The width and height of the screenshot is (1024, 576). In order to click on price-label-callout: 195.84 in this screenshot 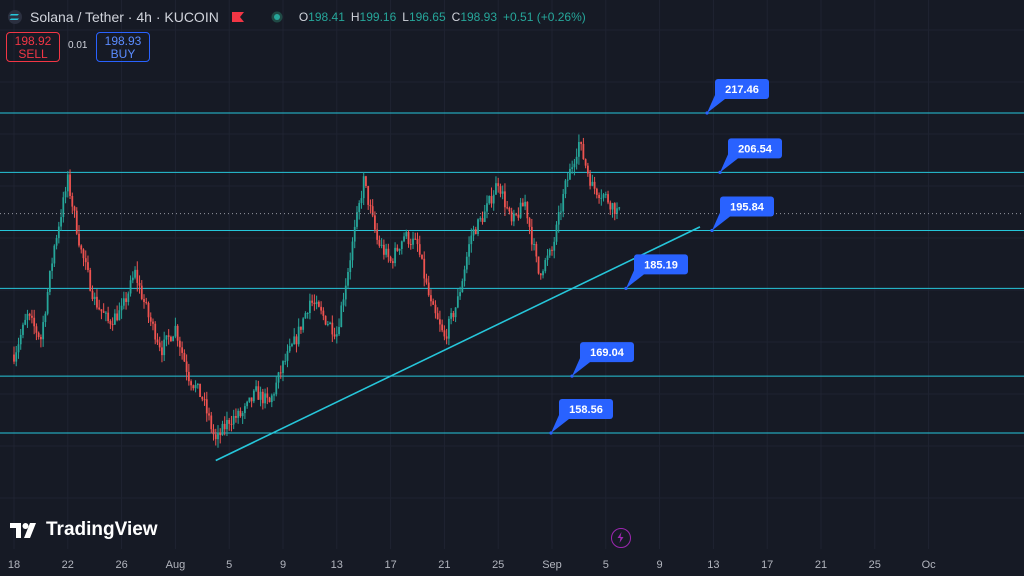, I will do `click(742, 214)`.